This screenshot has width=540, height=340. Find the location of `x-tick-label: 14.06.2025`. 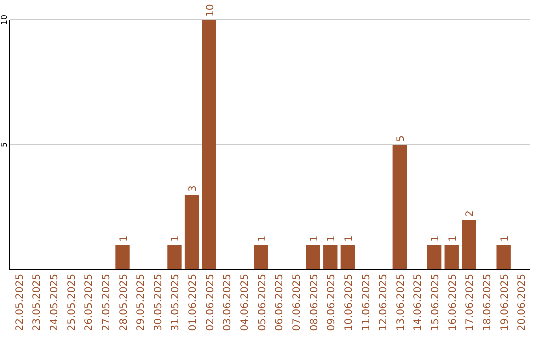

x-tick-label: 14.06.2025 is located at coordinates (418, 303).